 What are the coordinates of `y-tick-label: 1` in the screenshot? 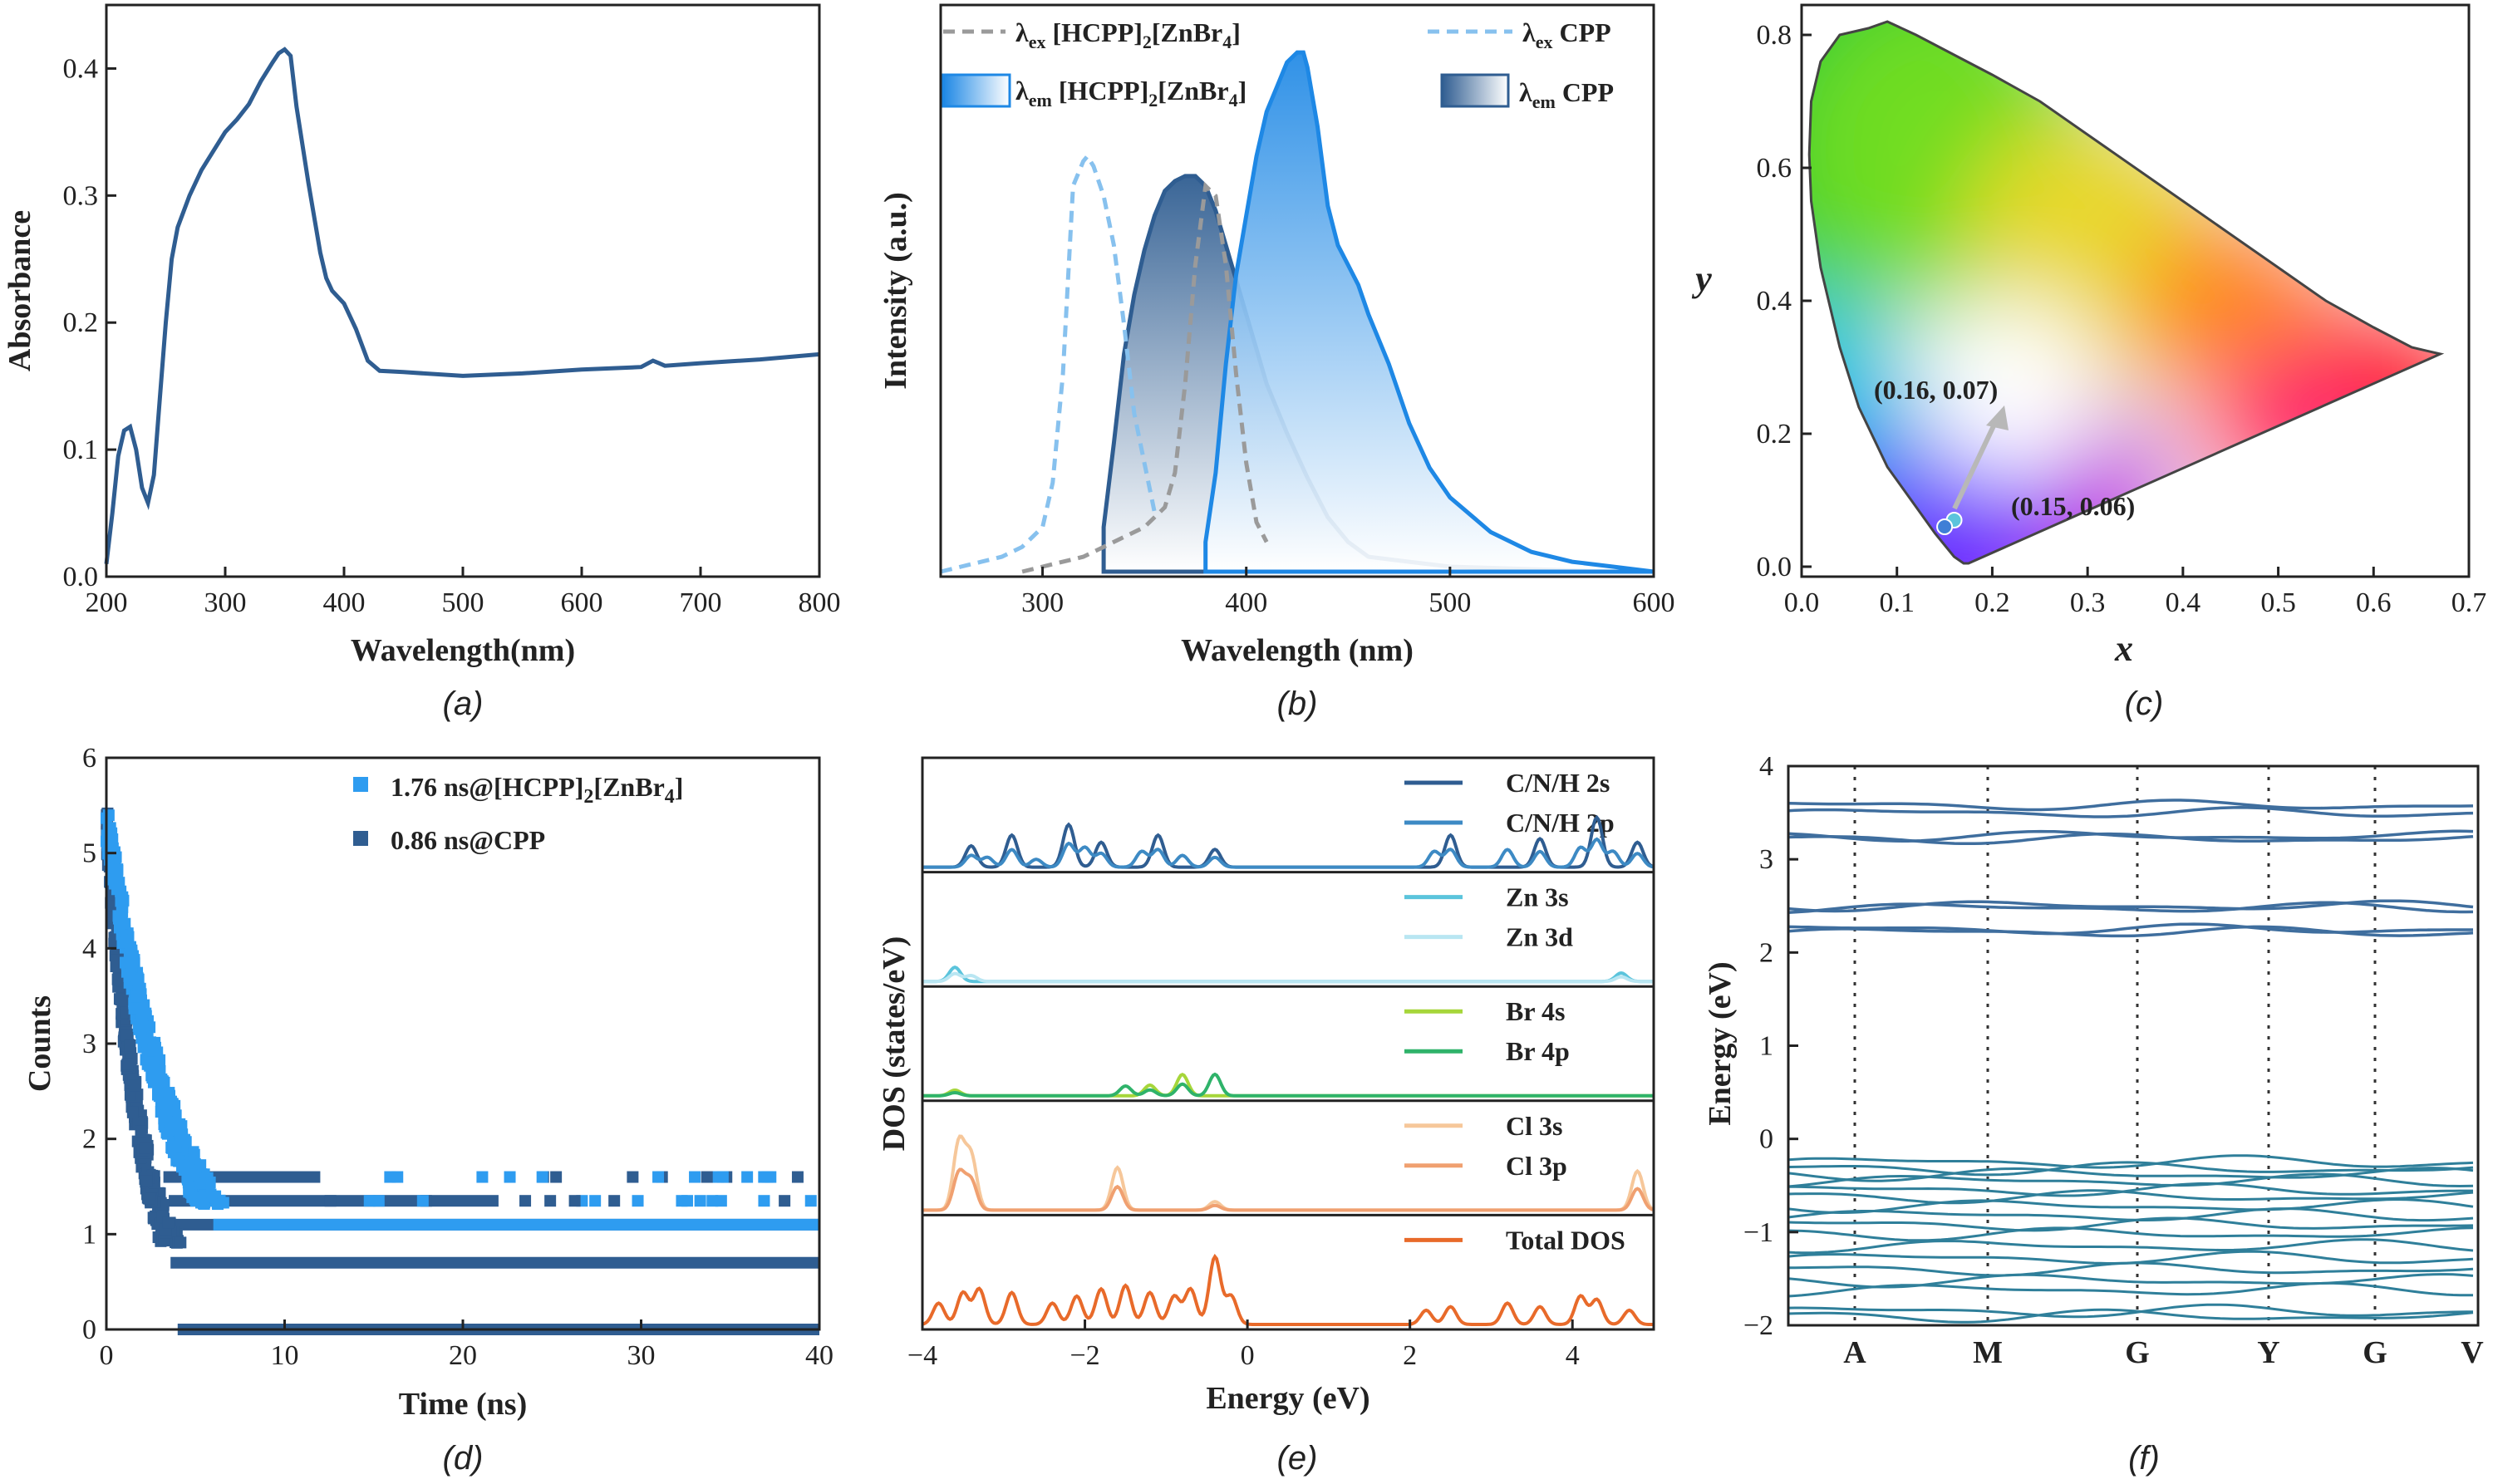 It's located at (1766, 1046).